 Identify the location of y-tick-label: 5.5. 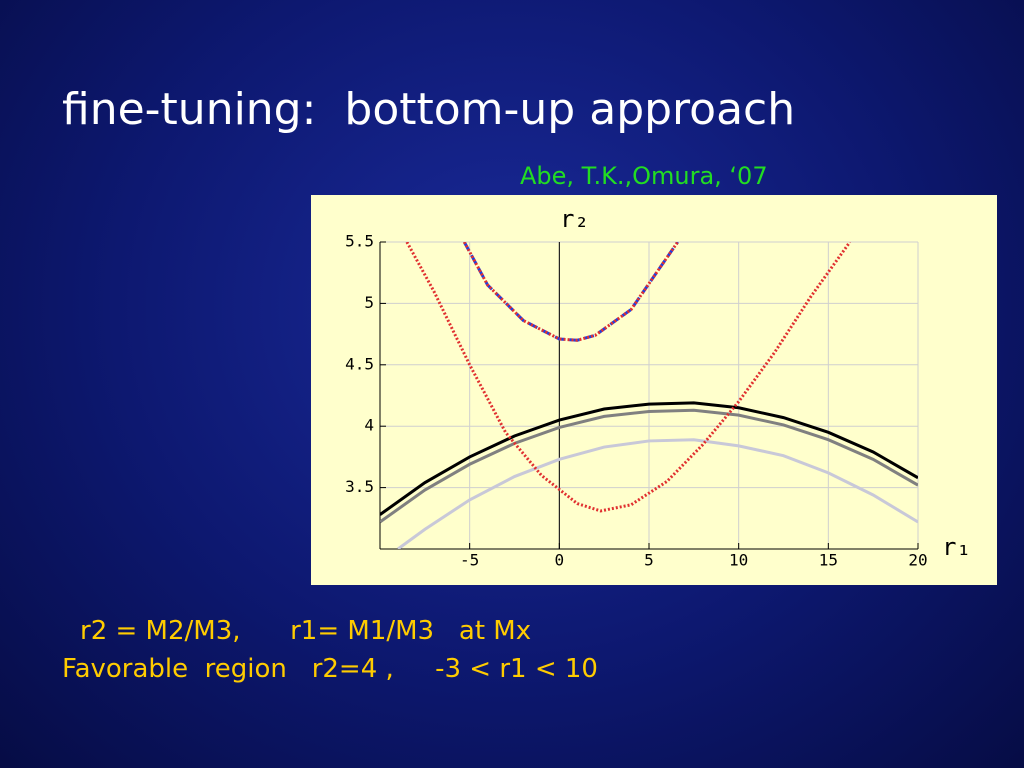
(359, 241).